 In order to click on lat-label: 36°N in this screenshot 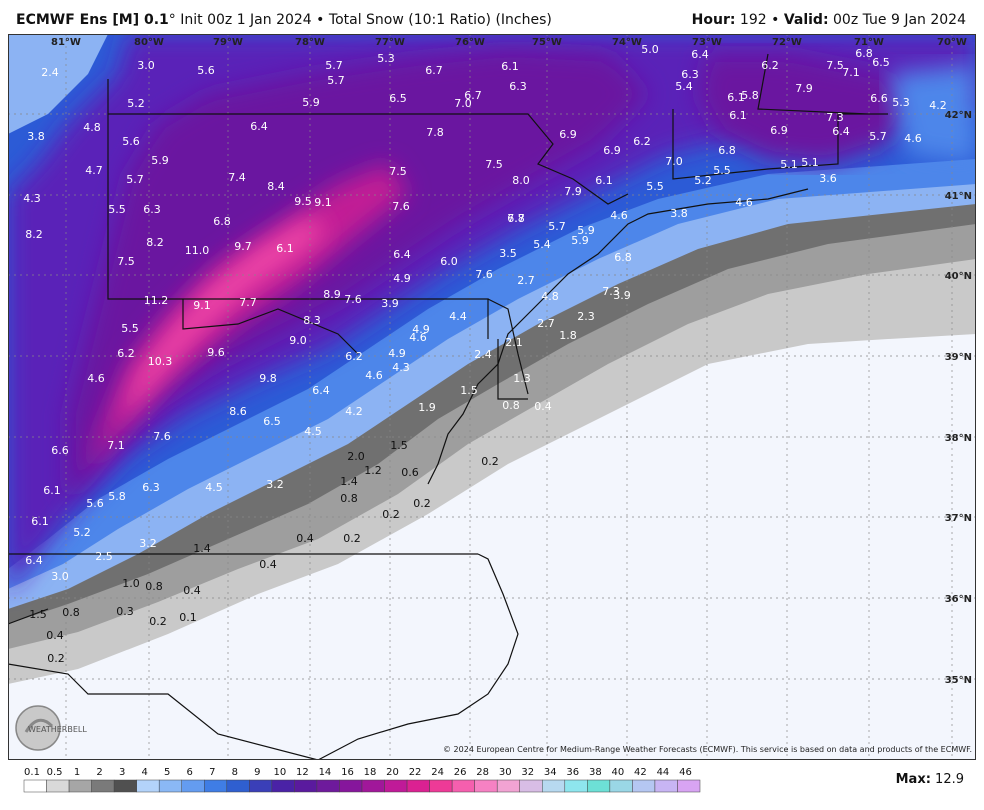, I will do `click(958, 599)`.